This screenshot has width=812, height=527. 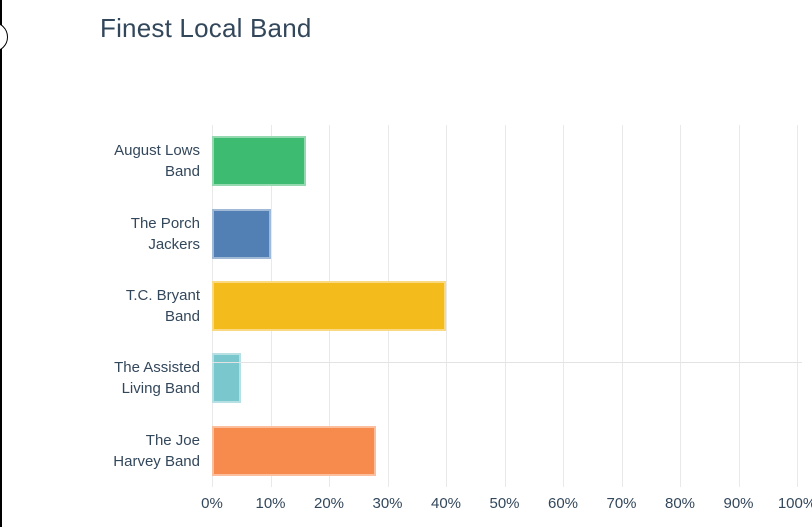 What do you see at coordinates (227, 378) in the screenshot?
I see `bar-the-assisted-living-band` at bounding box center [227, 378].